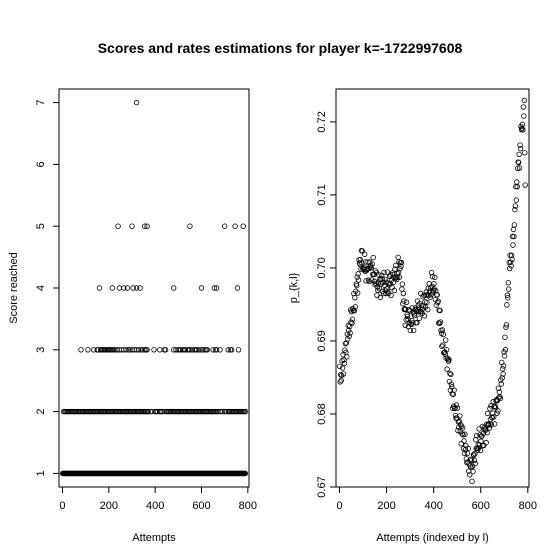  What do you see at coordinates (433, 506) in the screenshot?
I see `x-tick-label: 400` at bounding box center [433, 506].